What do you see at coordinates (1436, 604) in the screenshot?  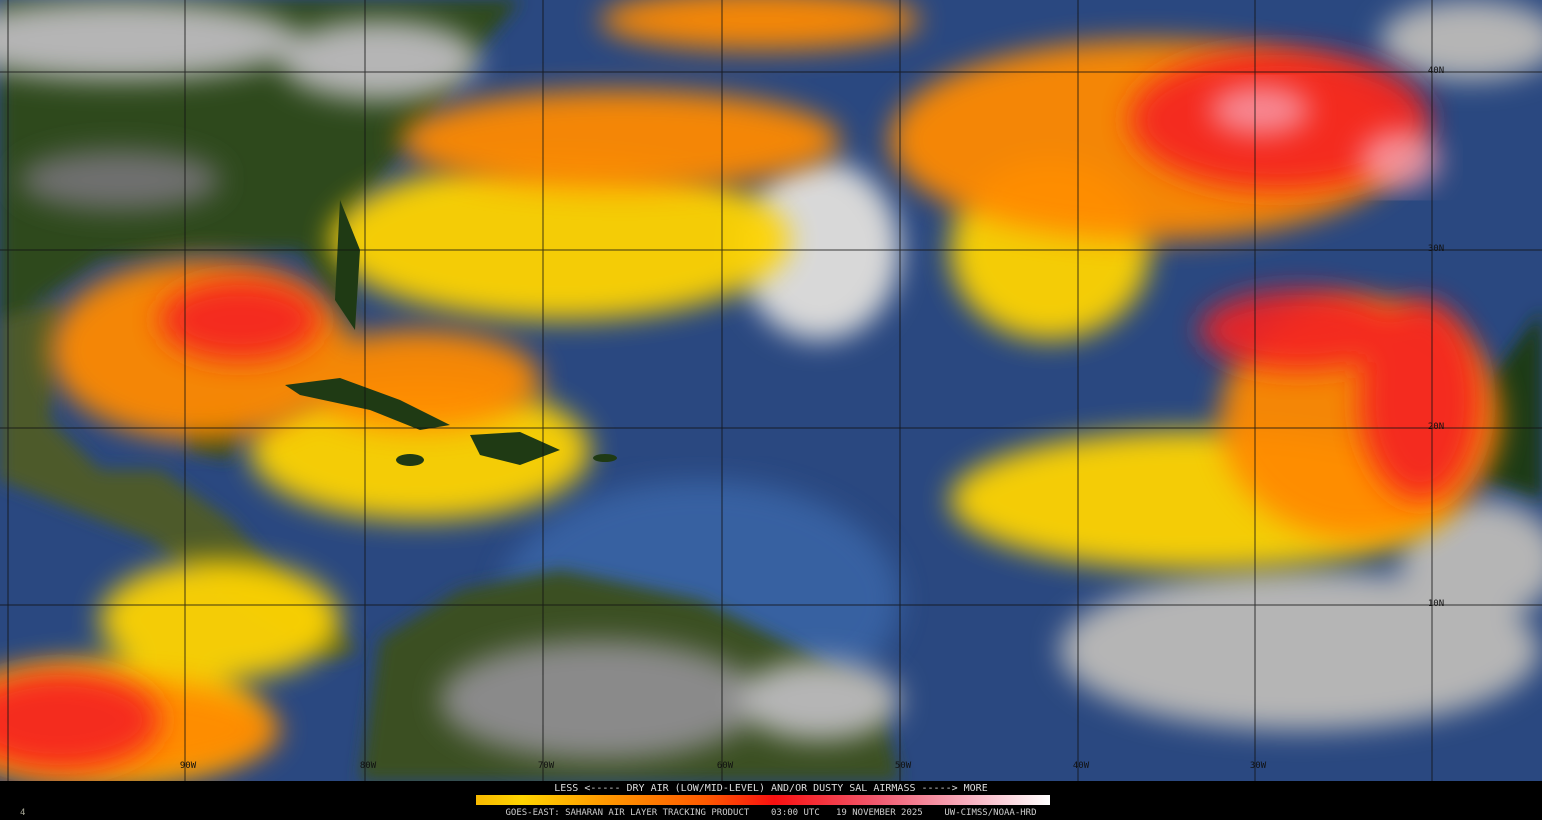 I see `lat-label-10n: 10N` at bounding box center [1436, 604].